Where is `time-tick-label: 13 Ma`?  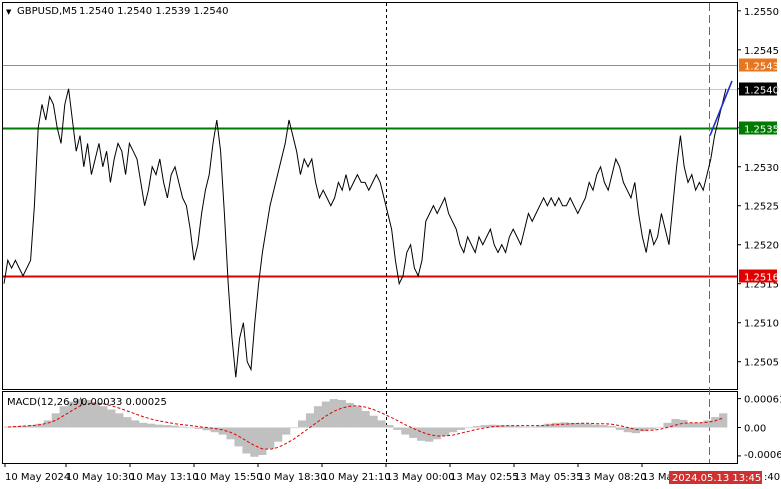 time-tick-label: 13 Ma is located at coordinates (657, 477).